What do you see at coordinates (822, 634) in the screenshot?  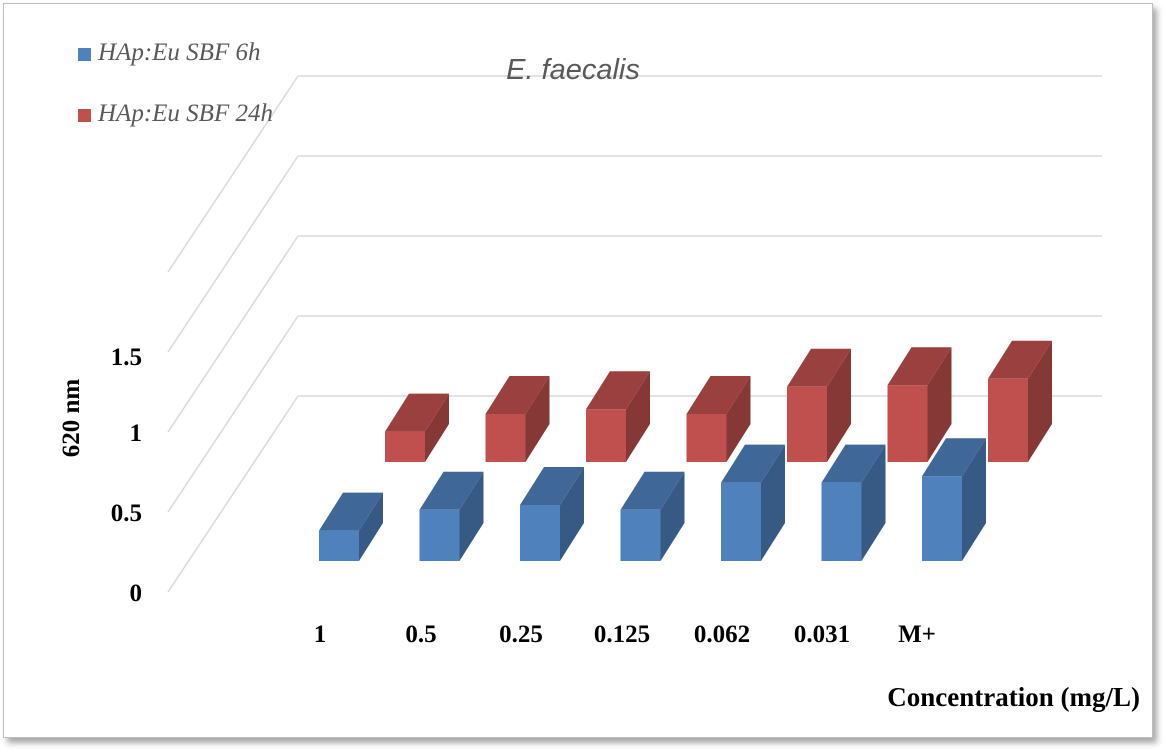 I see `x-tick-label: 0.031` at bounding box center [822, 634].